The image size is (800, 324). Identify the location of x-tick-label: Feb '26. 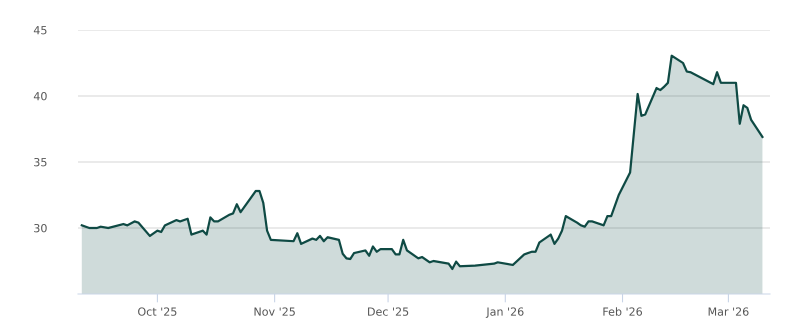
(622, 311).